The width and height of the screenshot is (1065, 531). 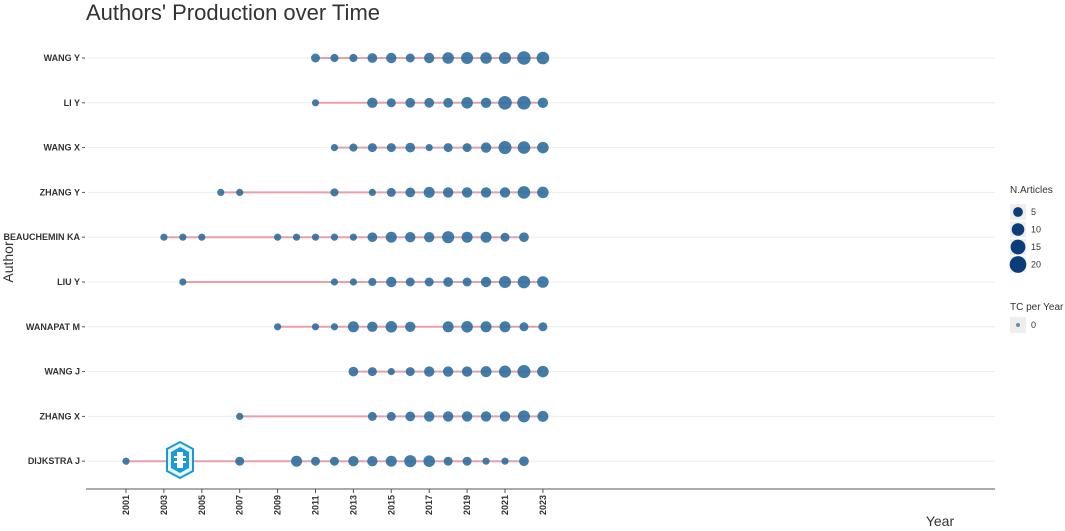 What do you see at coordinates (1033, 212) in the screenshot?
I see `legend-size-label: 5` at bounding box center [1033, 212].